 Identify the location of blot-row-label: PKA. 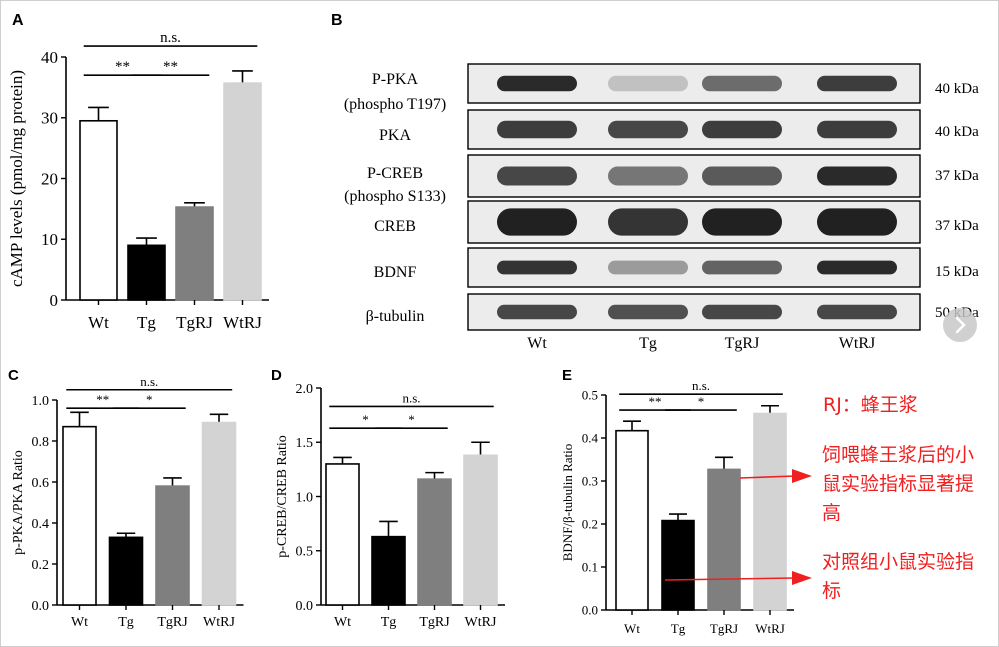
(395, 135).